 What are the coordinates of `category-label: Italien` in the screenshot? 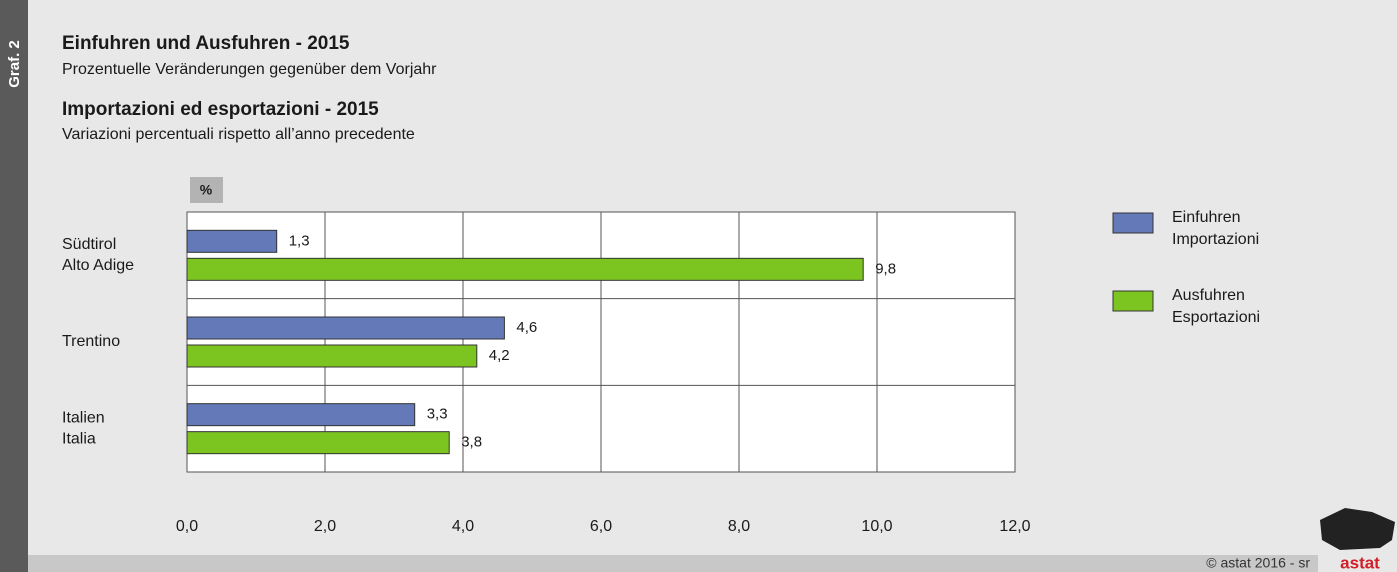 It's located at (83, 417).